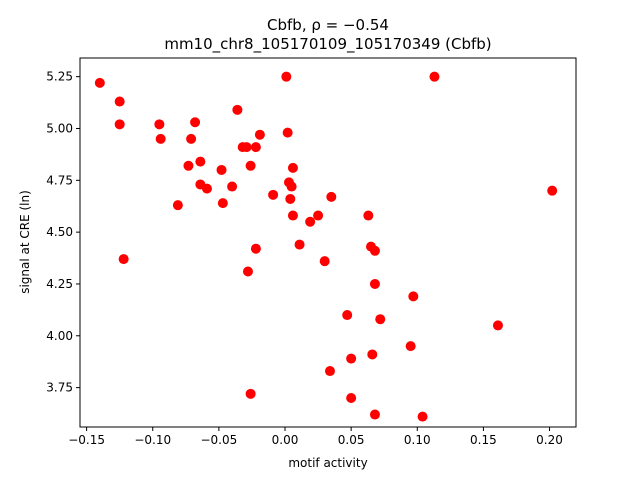 The width and height of the screenshot is (640, 480). I want to click on y-axis: 3.75 4.00 4.25 4.50 4.75 5.00 5.25, so click(63, 232).